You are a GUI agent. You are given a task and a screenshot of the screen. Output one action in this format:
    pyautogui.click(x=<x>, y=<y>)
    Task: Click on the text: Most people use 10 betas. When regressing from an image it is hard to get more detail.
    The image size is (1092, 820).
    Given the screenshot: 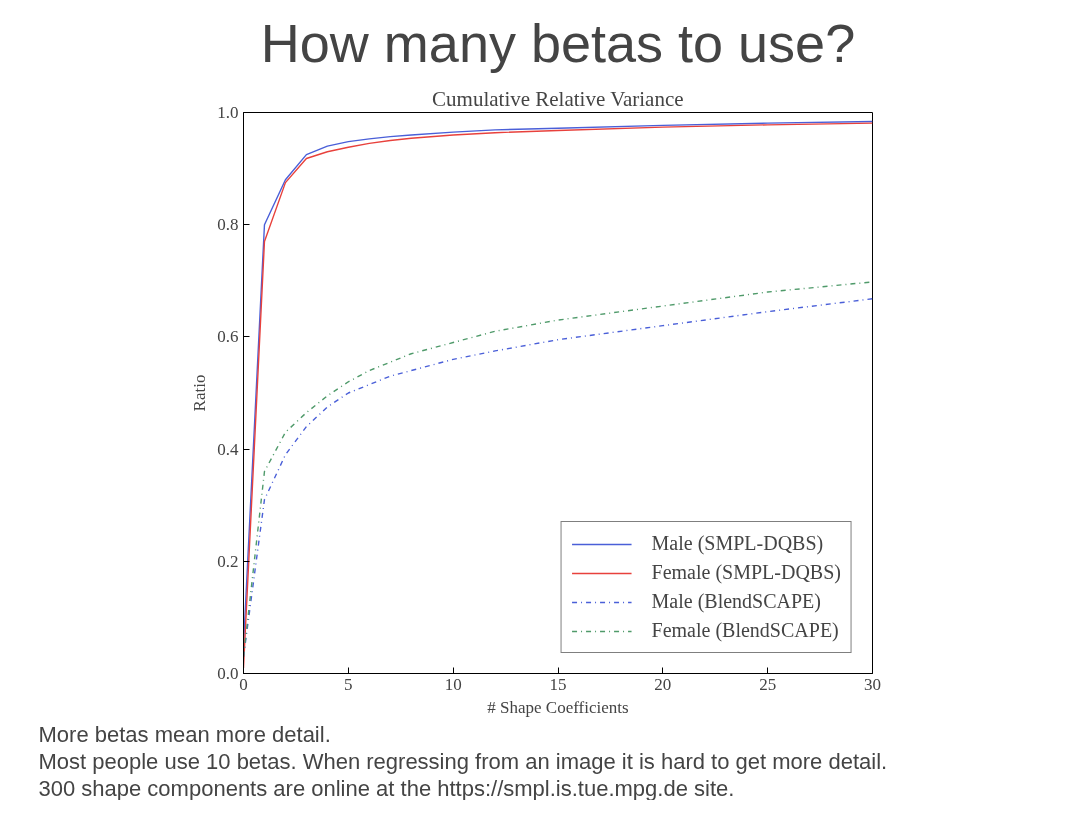 What is the action you would take?
    pyautogui.click(x=463, y=761)
    